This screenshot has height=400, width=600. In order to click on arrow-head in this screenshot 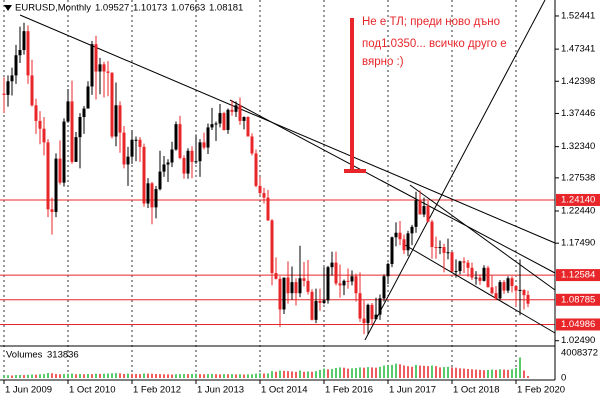, I will do `click(355, 171)`.